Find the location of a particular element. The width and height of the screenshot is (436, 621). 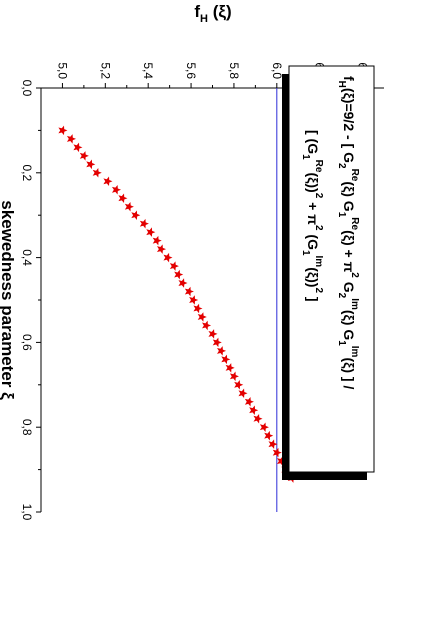

y-tick-label: 5,8 is located at coordinates (234, 70).